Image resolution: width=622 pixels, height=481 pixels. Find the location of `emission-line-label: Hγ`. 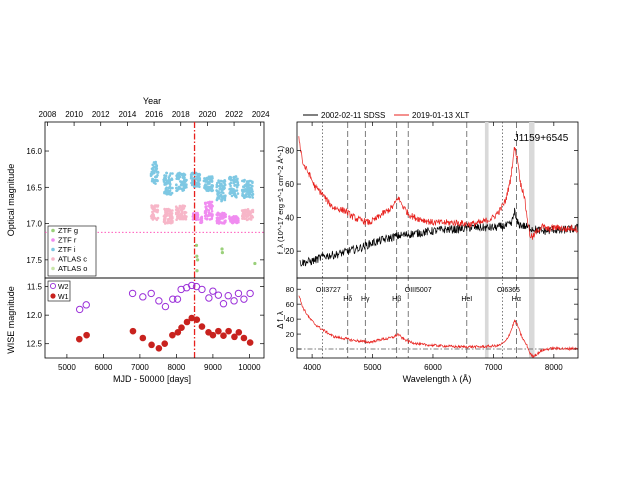

emission-line-label: Hγ is located at coordinates (365, 299).